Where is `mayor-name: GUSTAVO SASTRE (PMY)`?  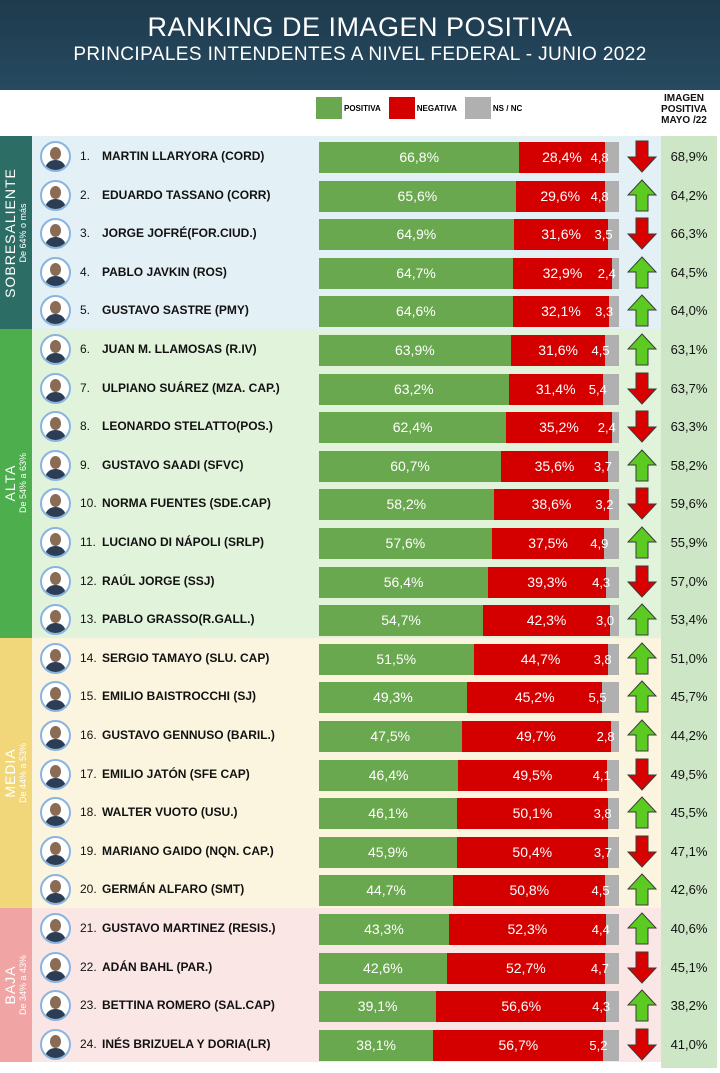 mayor-name: GUSTAVO SASTRE (PMY) is located at coordinates (175, 310).